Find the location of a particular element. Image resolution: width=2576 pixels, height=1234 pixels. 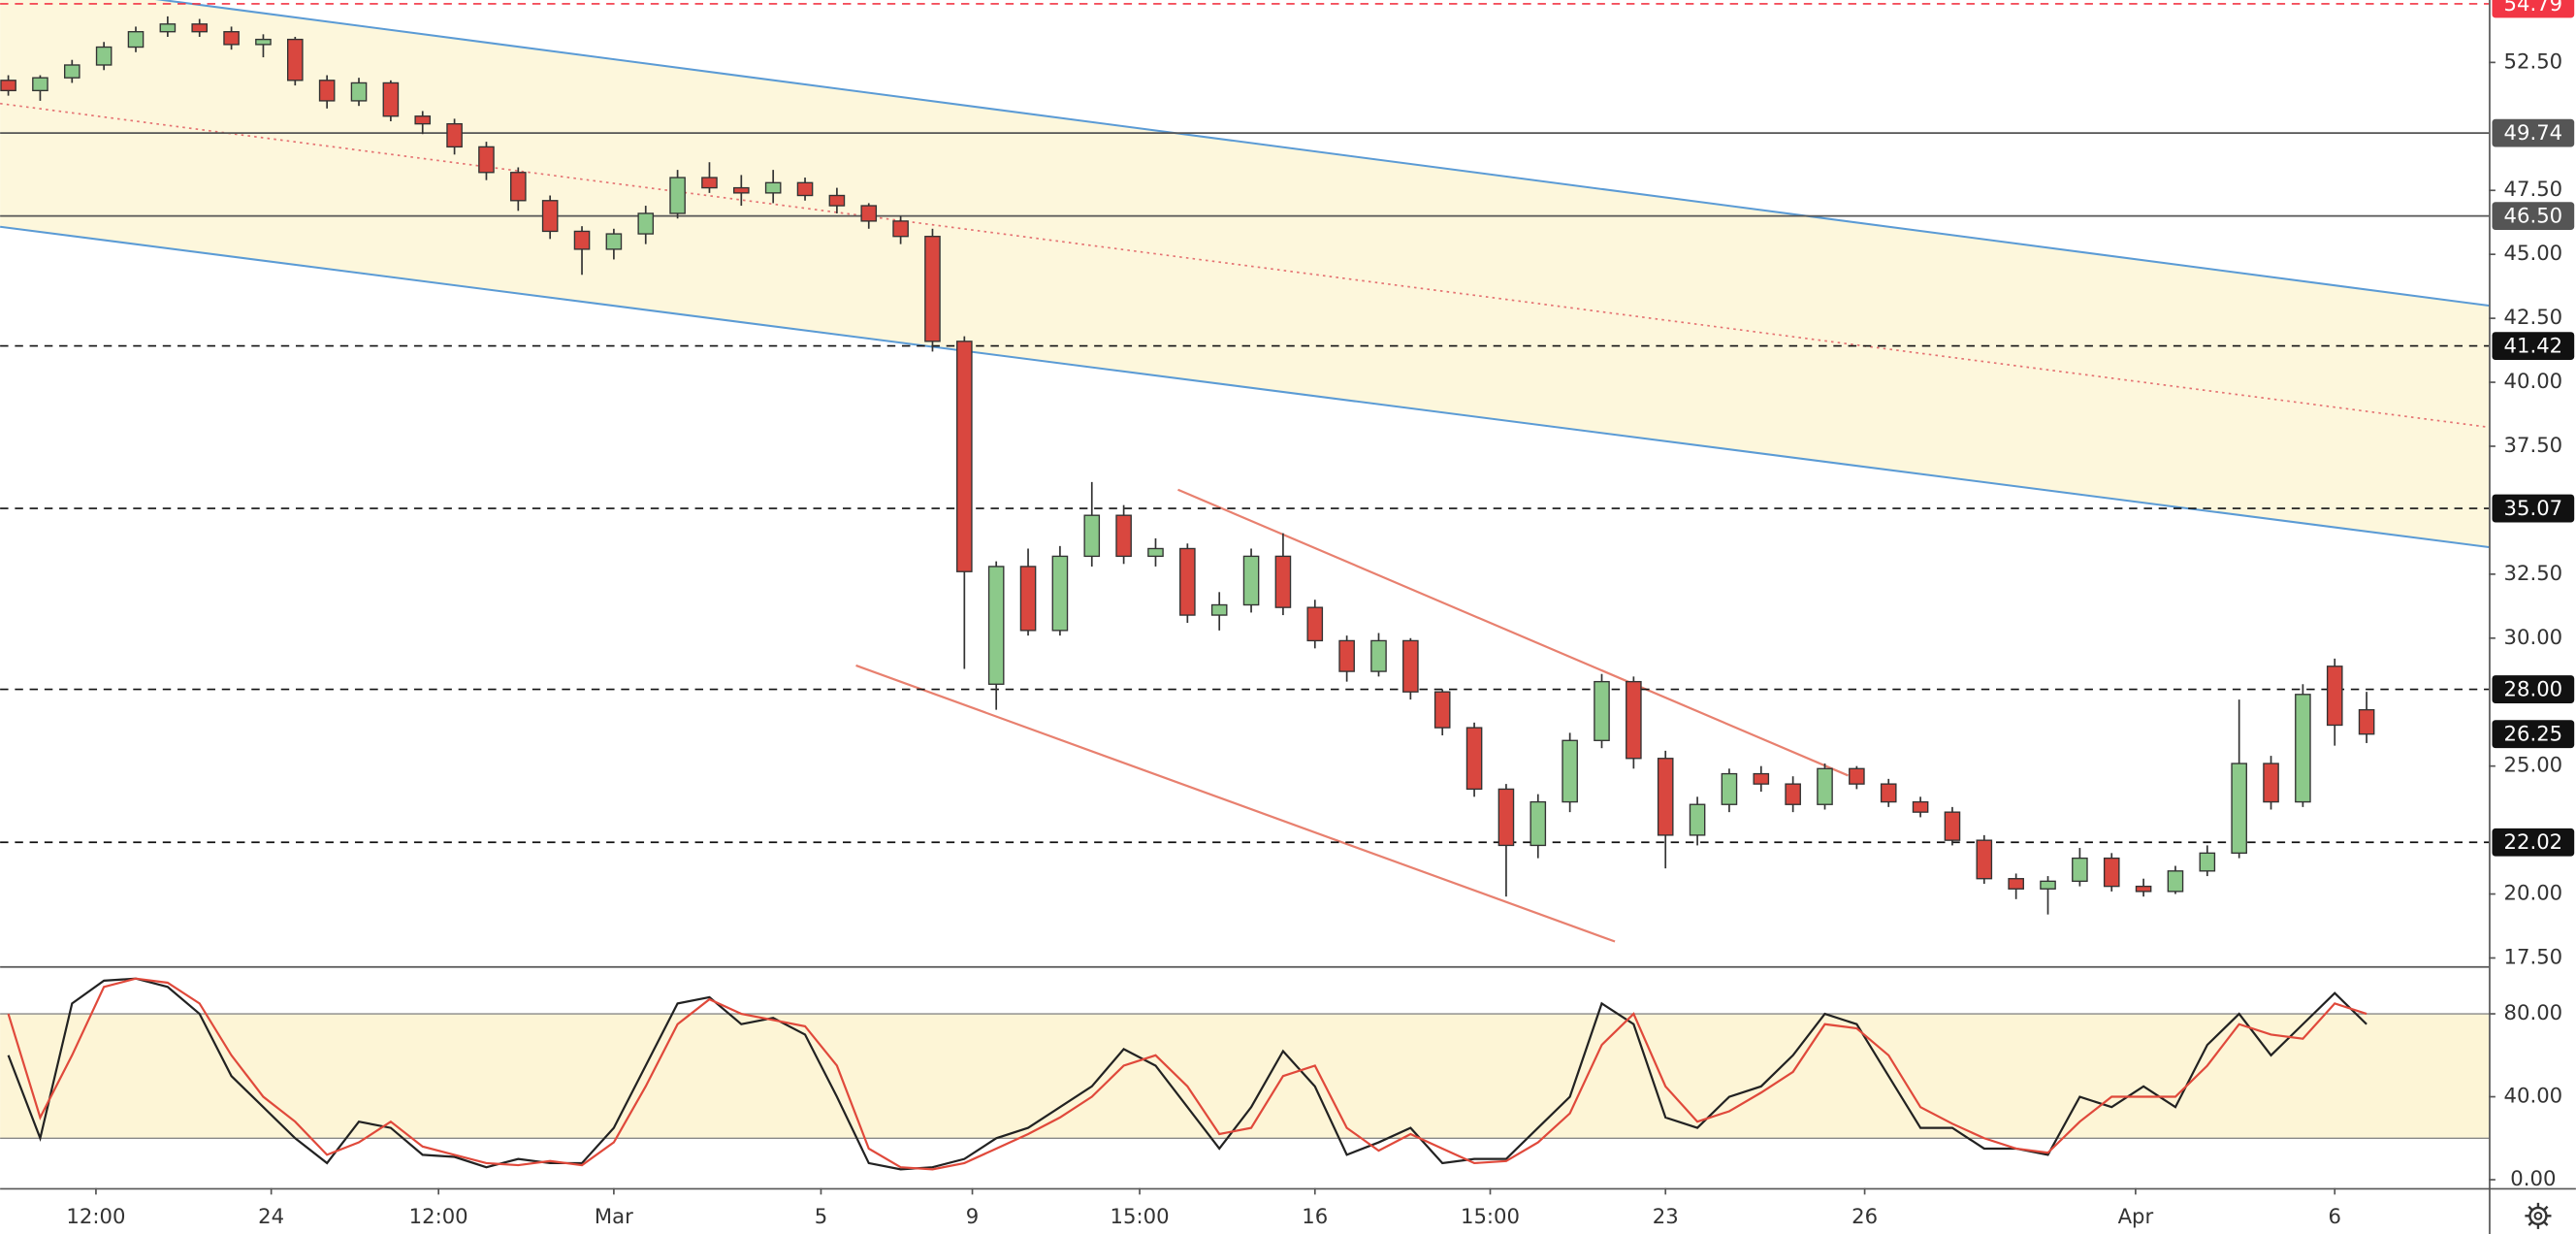

price-badge-label: 41.42 is located at coordinates (2533, 345).